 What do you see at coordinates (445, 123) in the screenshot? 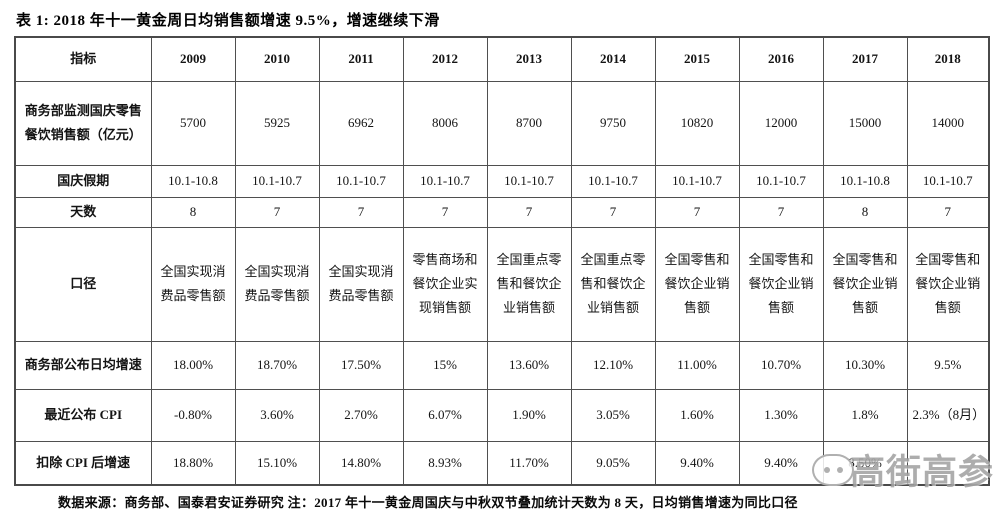
I see `table-cell: 8006` at bounding box center [445, 123].